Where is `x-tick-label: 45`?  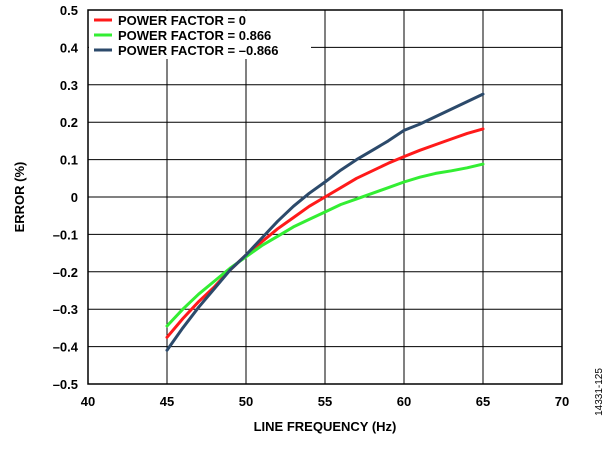 x-tick-label: 45 is located at coordinates (167, 401).